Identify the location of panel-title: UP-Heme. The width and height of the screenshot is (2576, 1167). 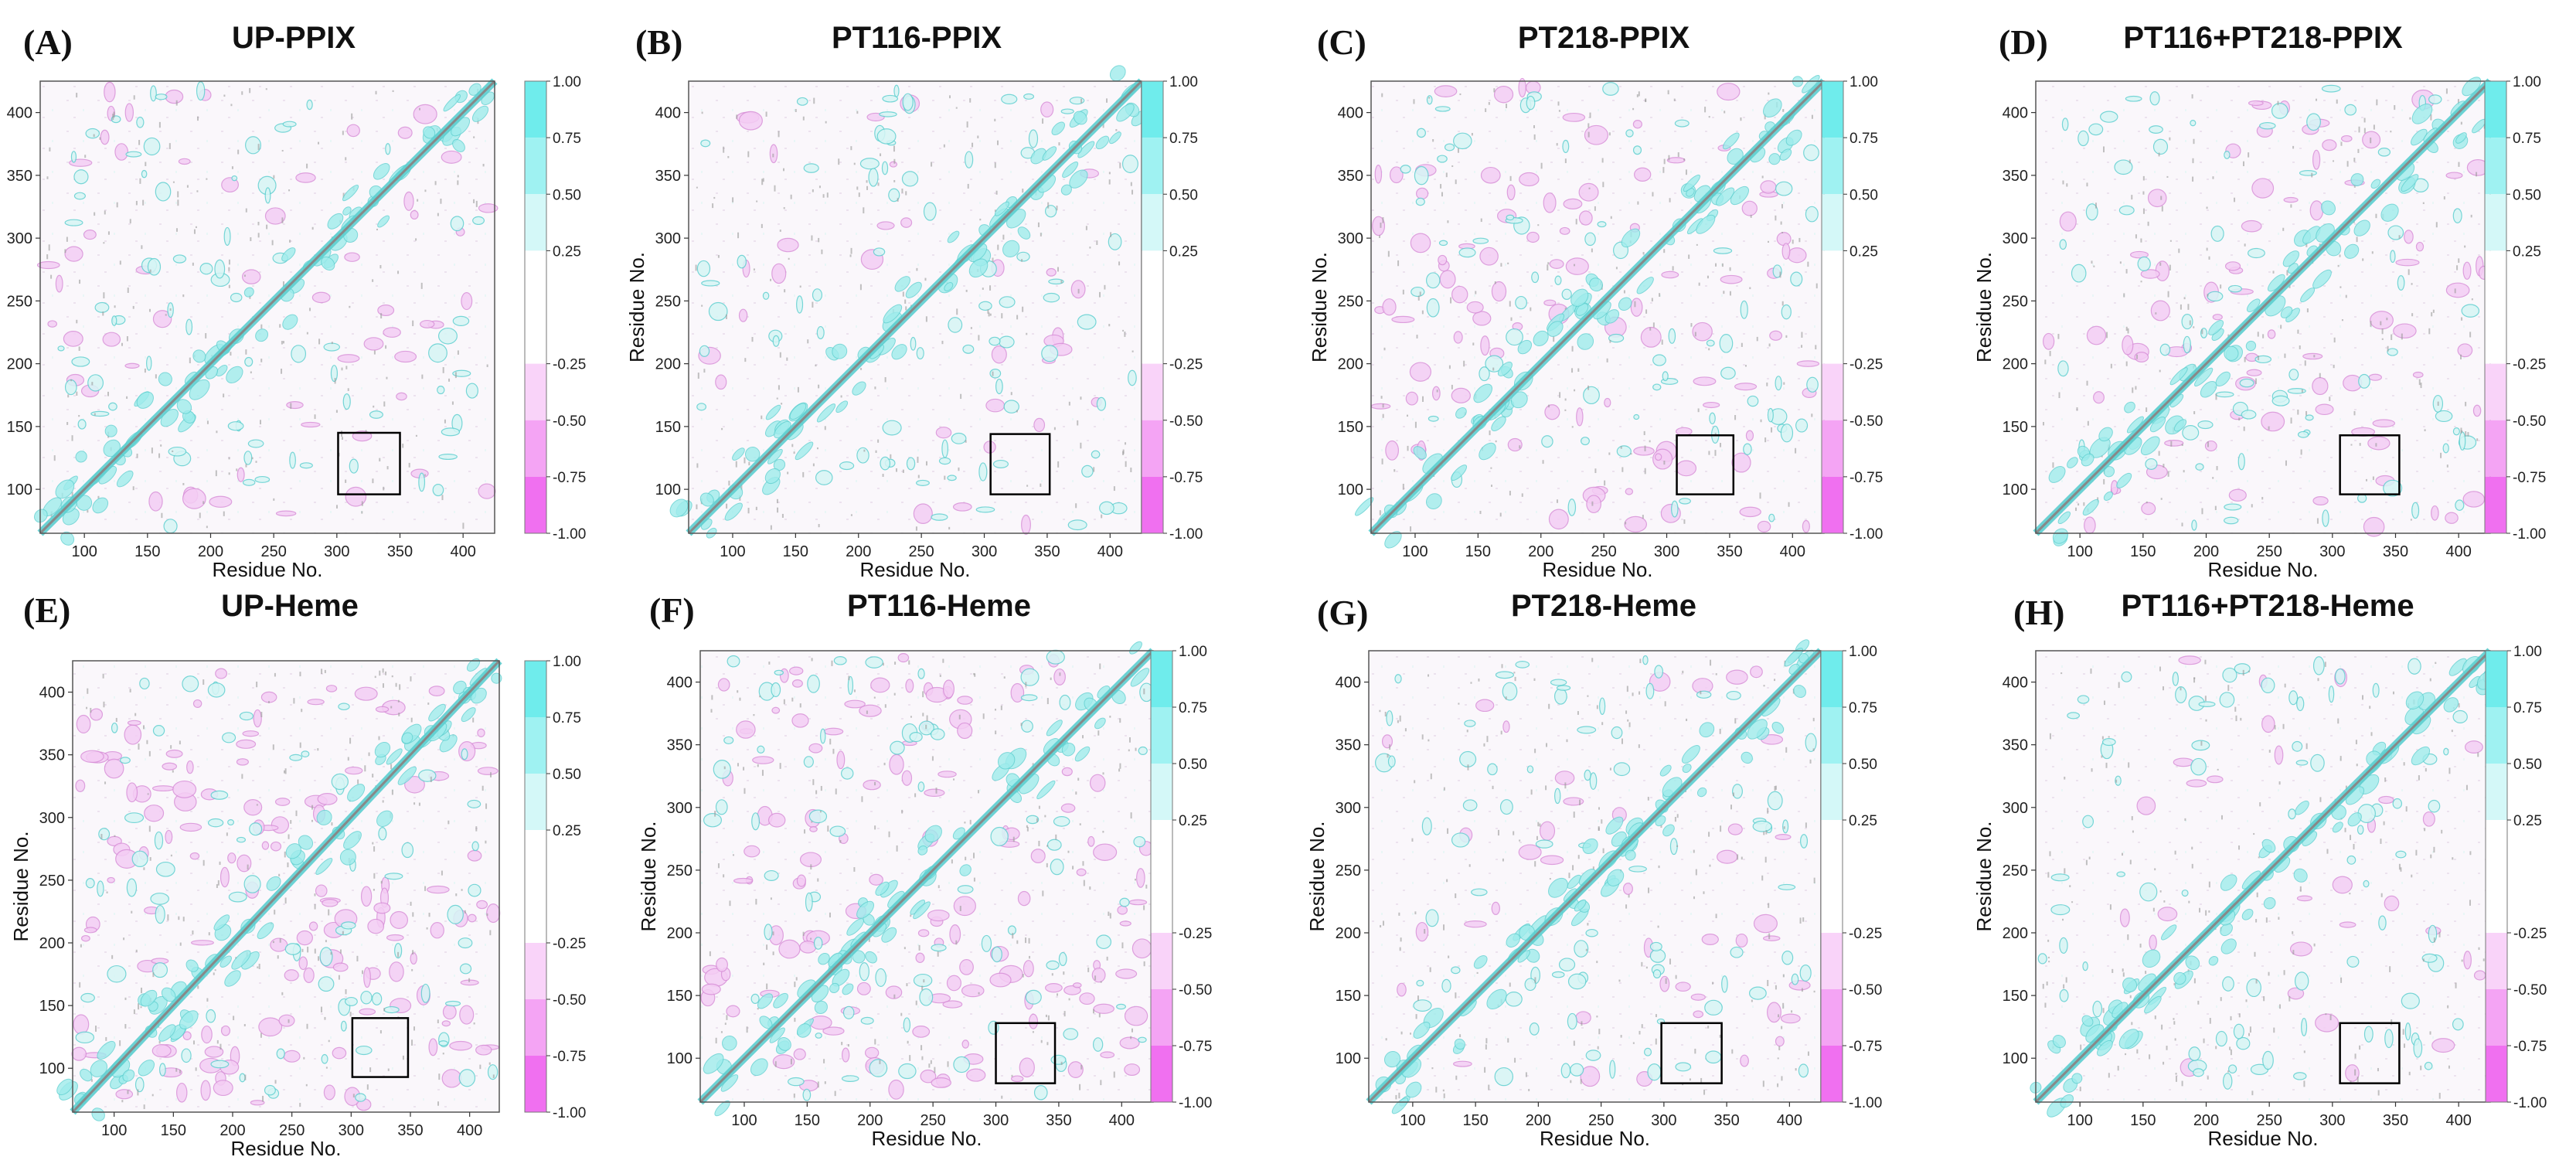
(290, 606).